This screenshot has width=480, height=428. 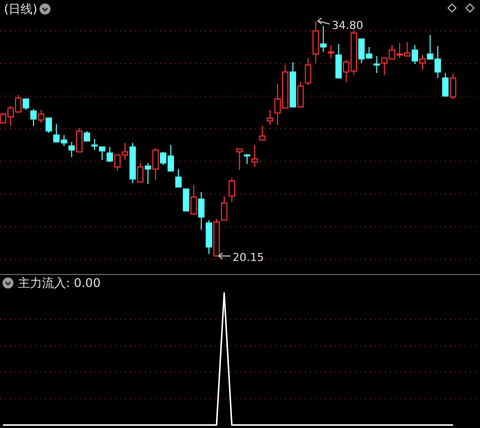 I want to click on annotation: 20.15, so click(x=248, y=257).